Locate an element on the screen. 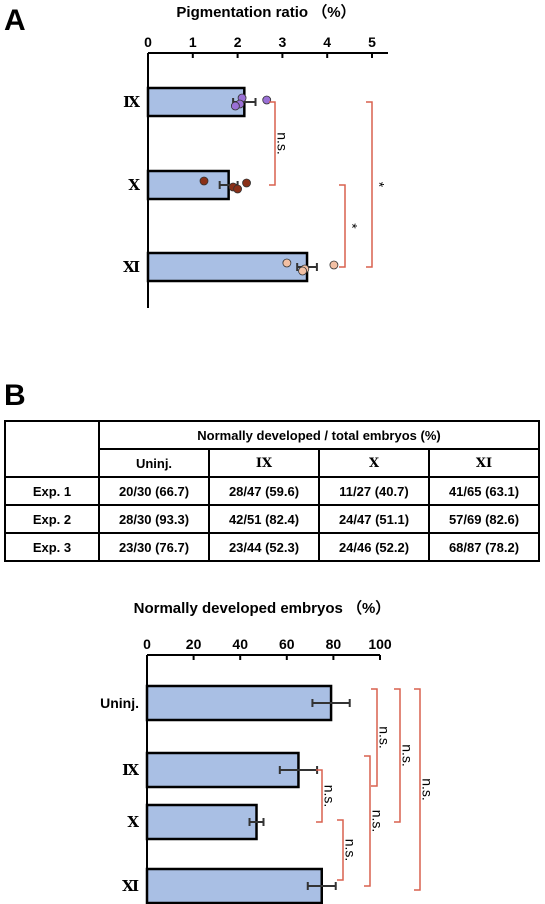 The width and height of the screenshot is (545, 904). table-cell: 23/30 (76.7) is located at coordinates (154, 547).